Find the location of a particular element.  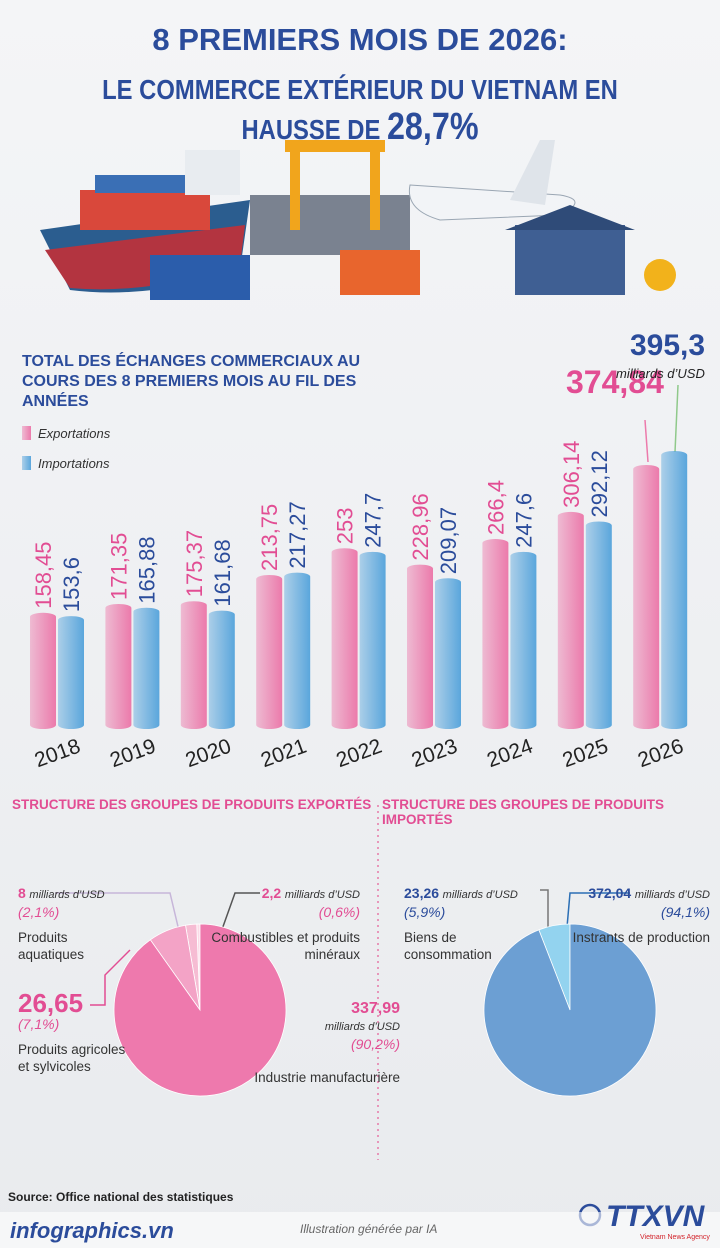

x-tick-label: 2022 is located at coordinates (359, 754).